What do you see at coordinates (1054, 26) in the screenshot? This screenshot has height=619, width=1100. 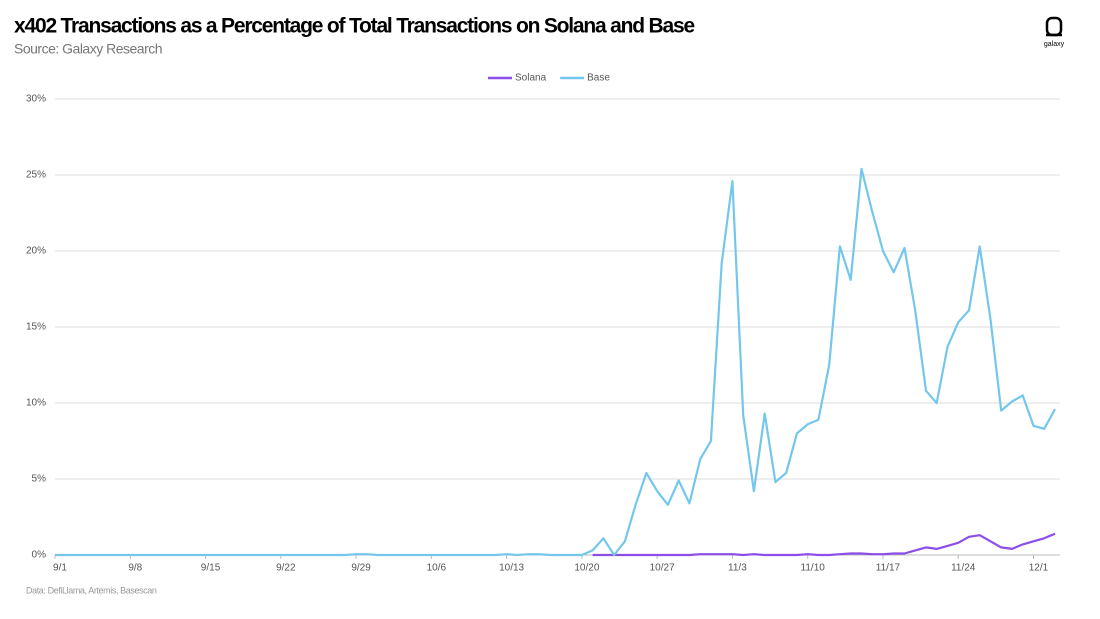 I see `logo-mark` at bounding box center [1054, 26].